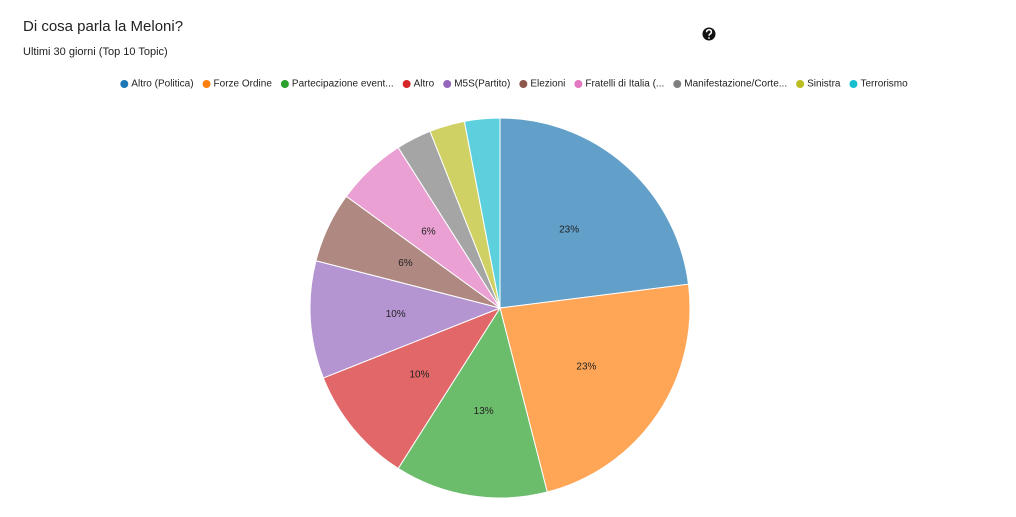  What do you see at coordinates (484, 411) in the screenshot?
I see `slice-label: 13%` at bounding box center [484, 411].